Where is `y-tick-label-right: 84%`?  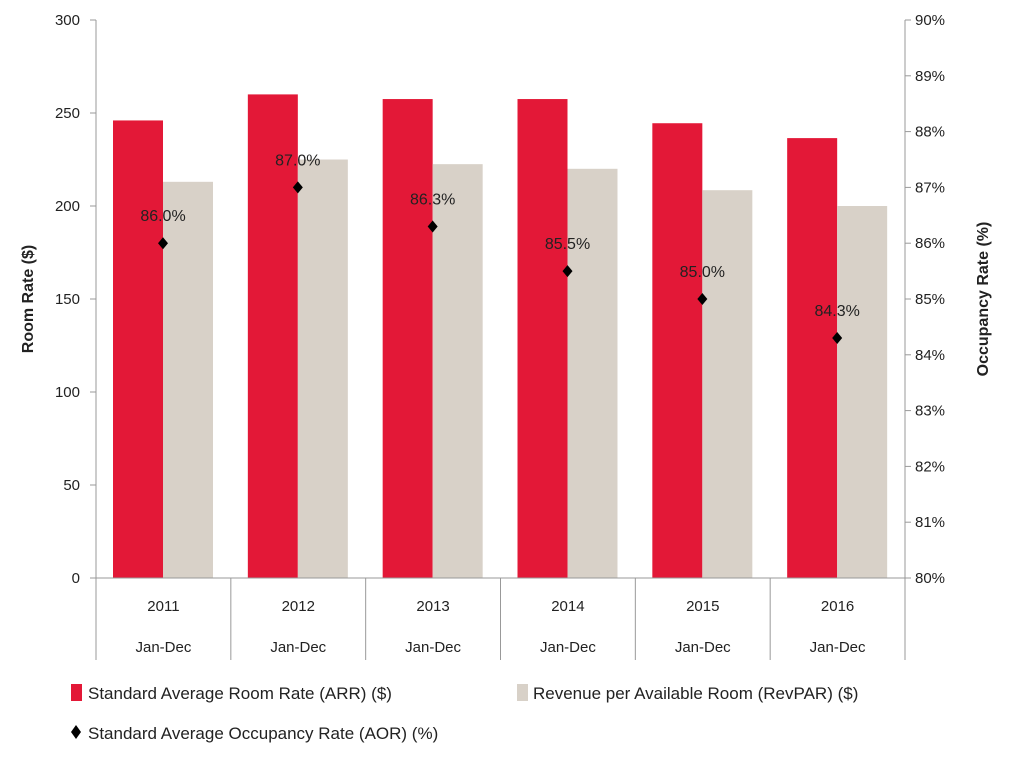 y-tick-label-right: 84% is located at coordinates (930, 355).